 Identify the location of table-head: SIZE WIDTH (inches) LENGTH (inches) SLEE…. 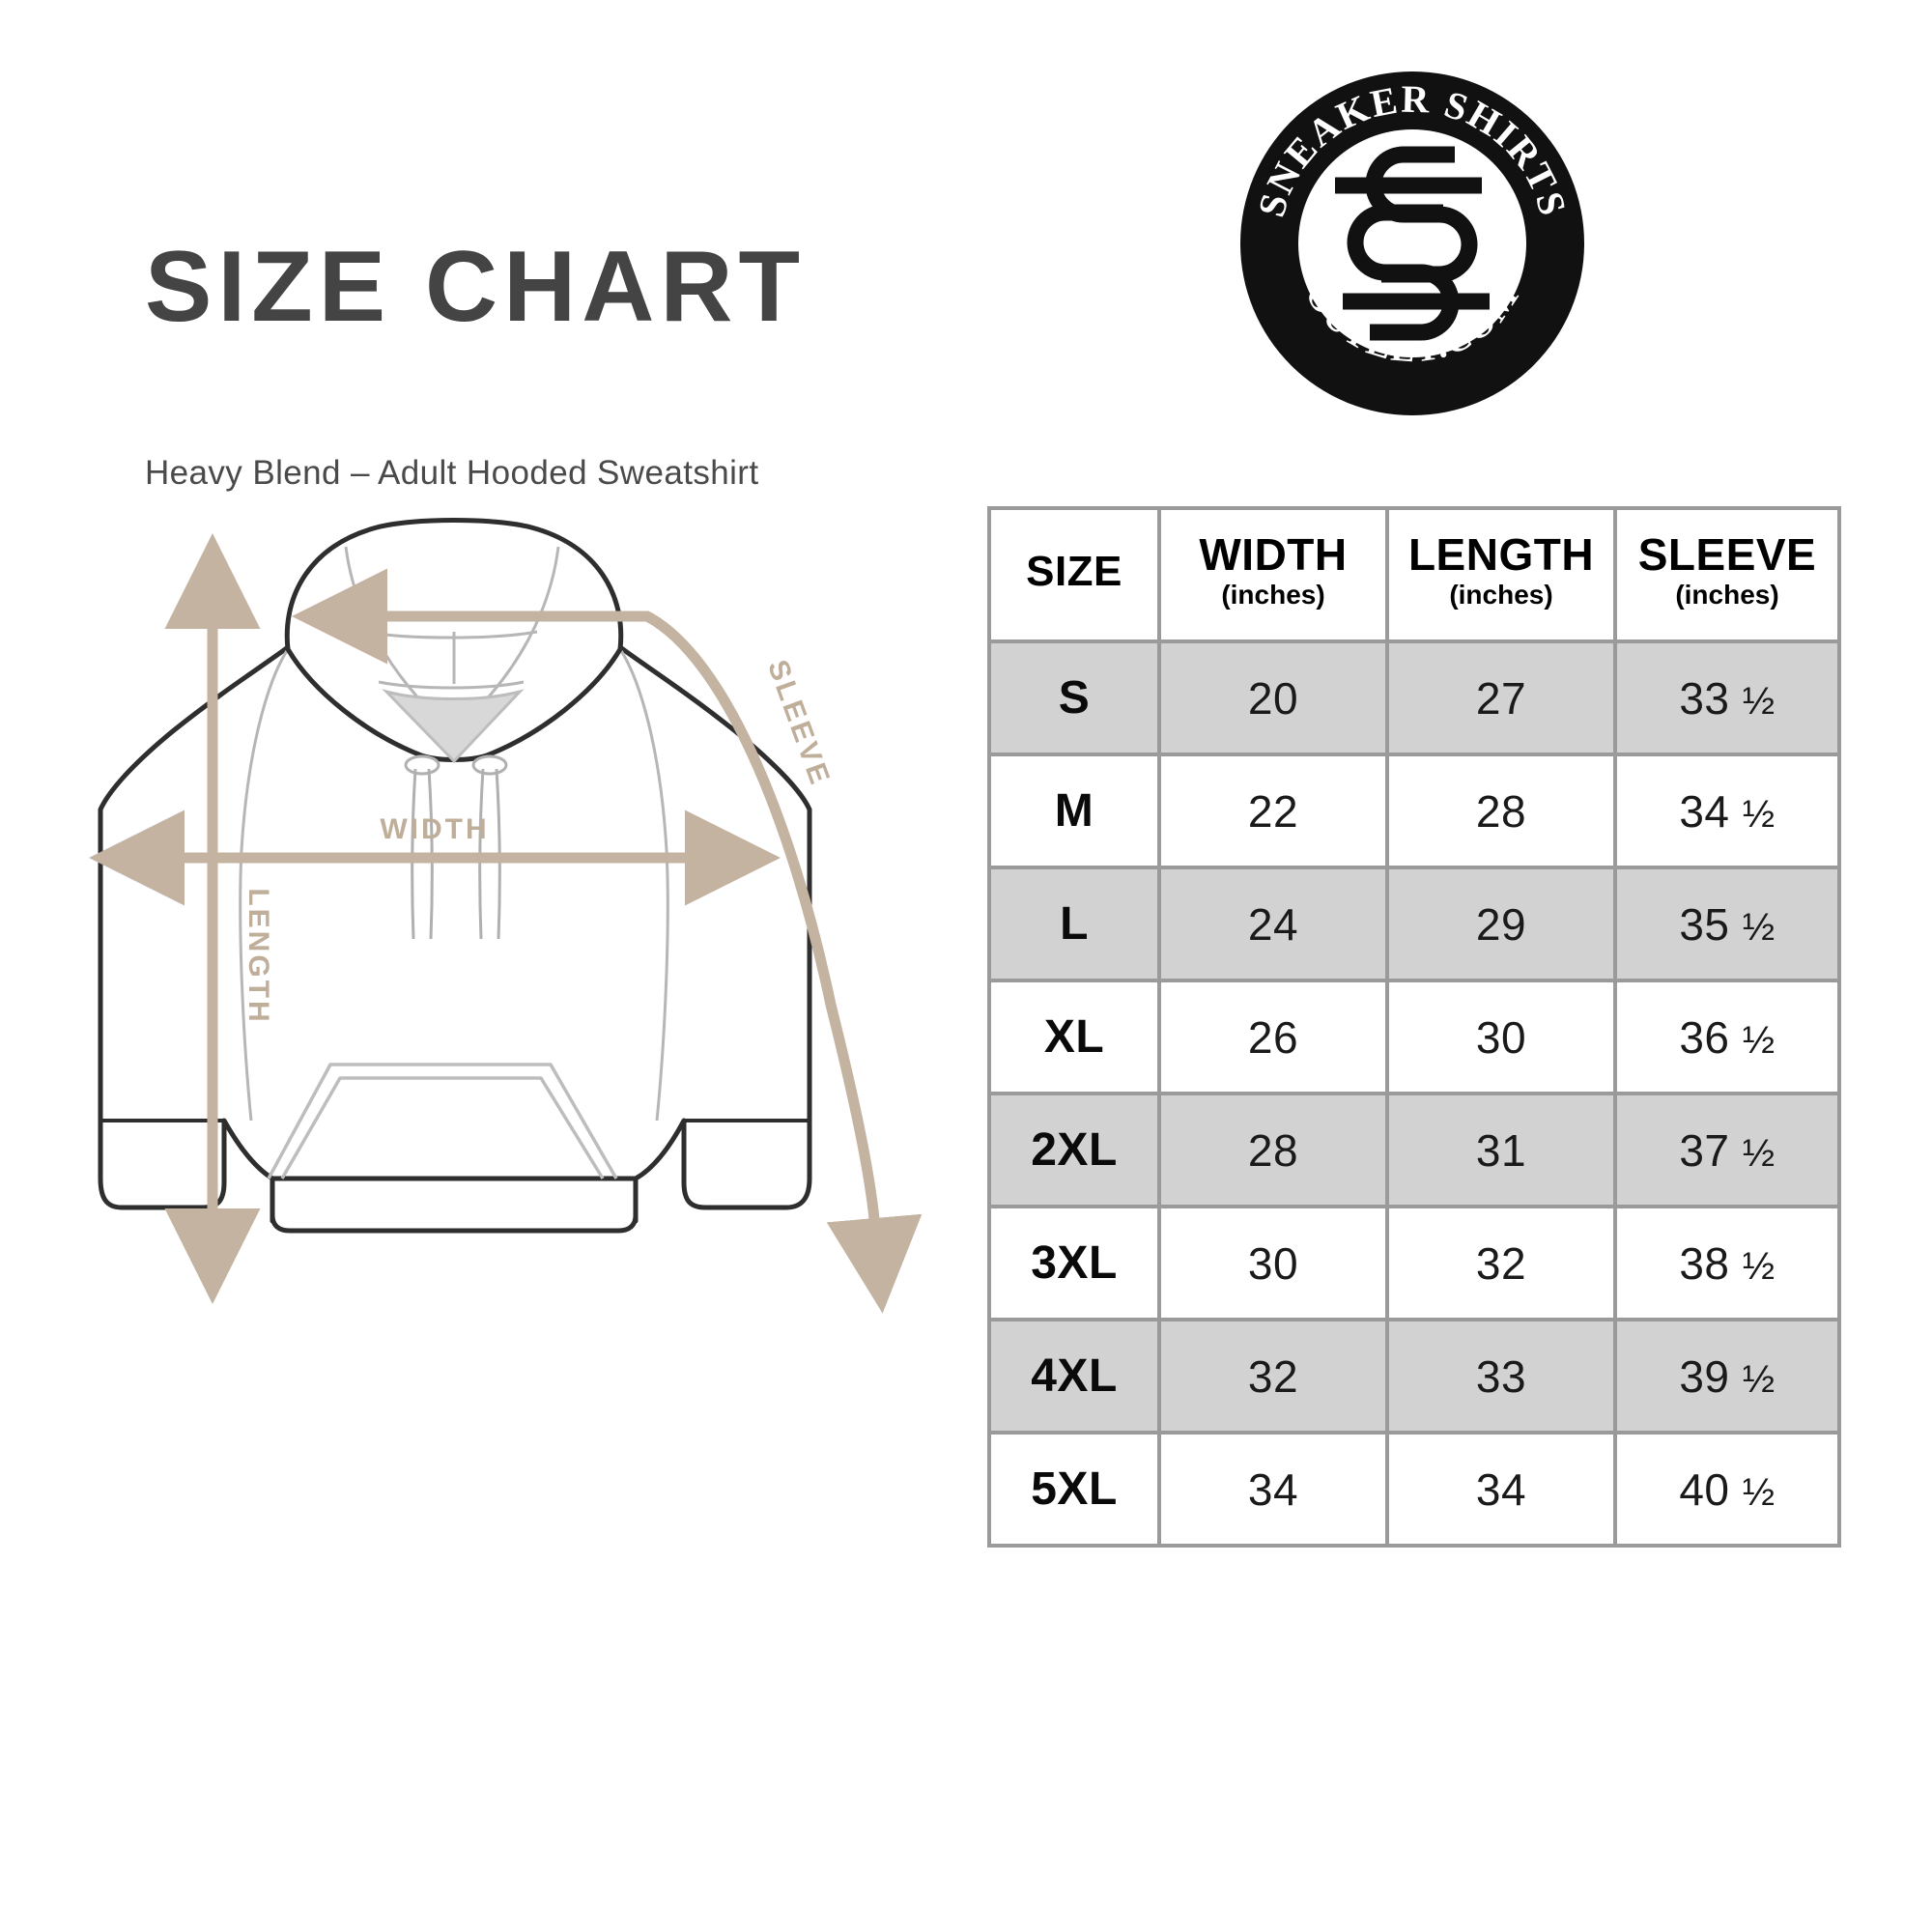
(1414, 574).